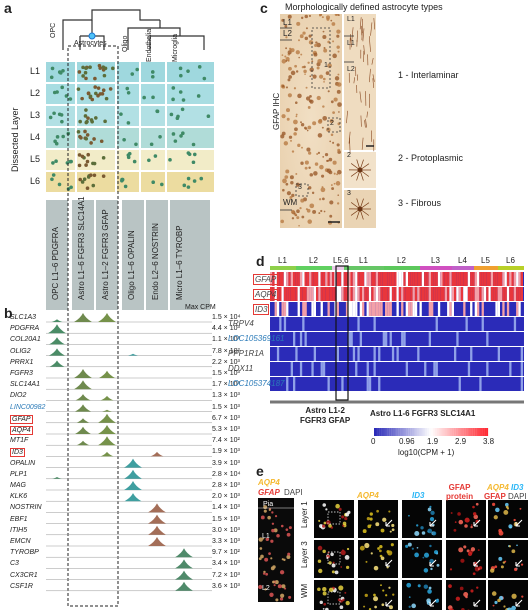 This screenshot has height=610, width=530. Describe the element at coordinates (334, 595) in the screenshot. I see `e-tile-r2-c0` at that location.